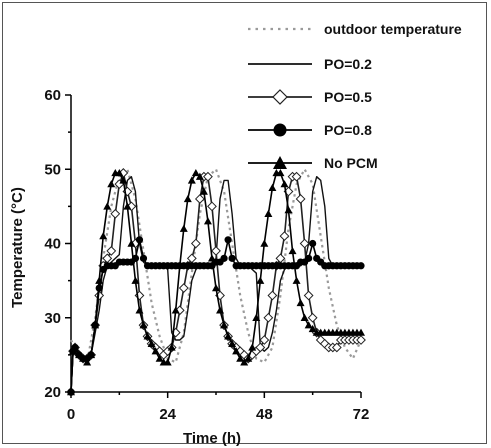 This screenshot has height=448, width=491. Describe the element at coordinates (167, 414) in the screenshot. I see `x-tick-label: 24` at that location.